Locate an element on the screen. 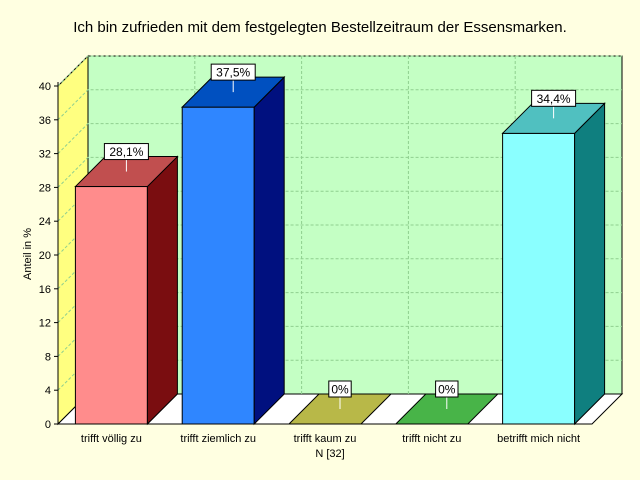 This screenshot has height=480, width=640. y-tick-label: 24 is located at coordinates (45, 222).